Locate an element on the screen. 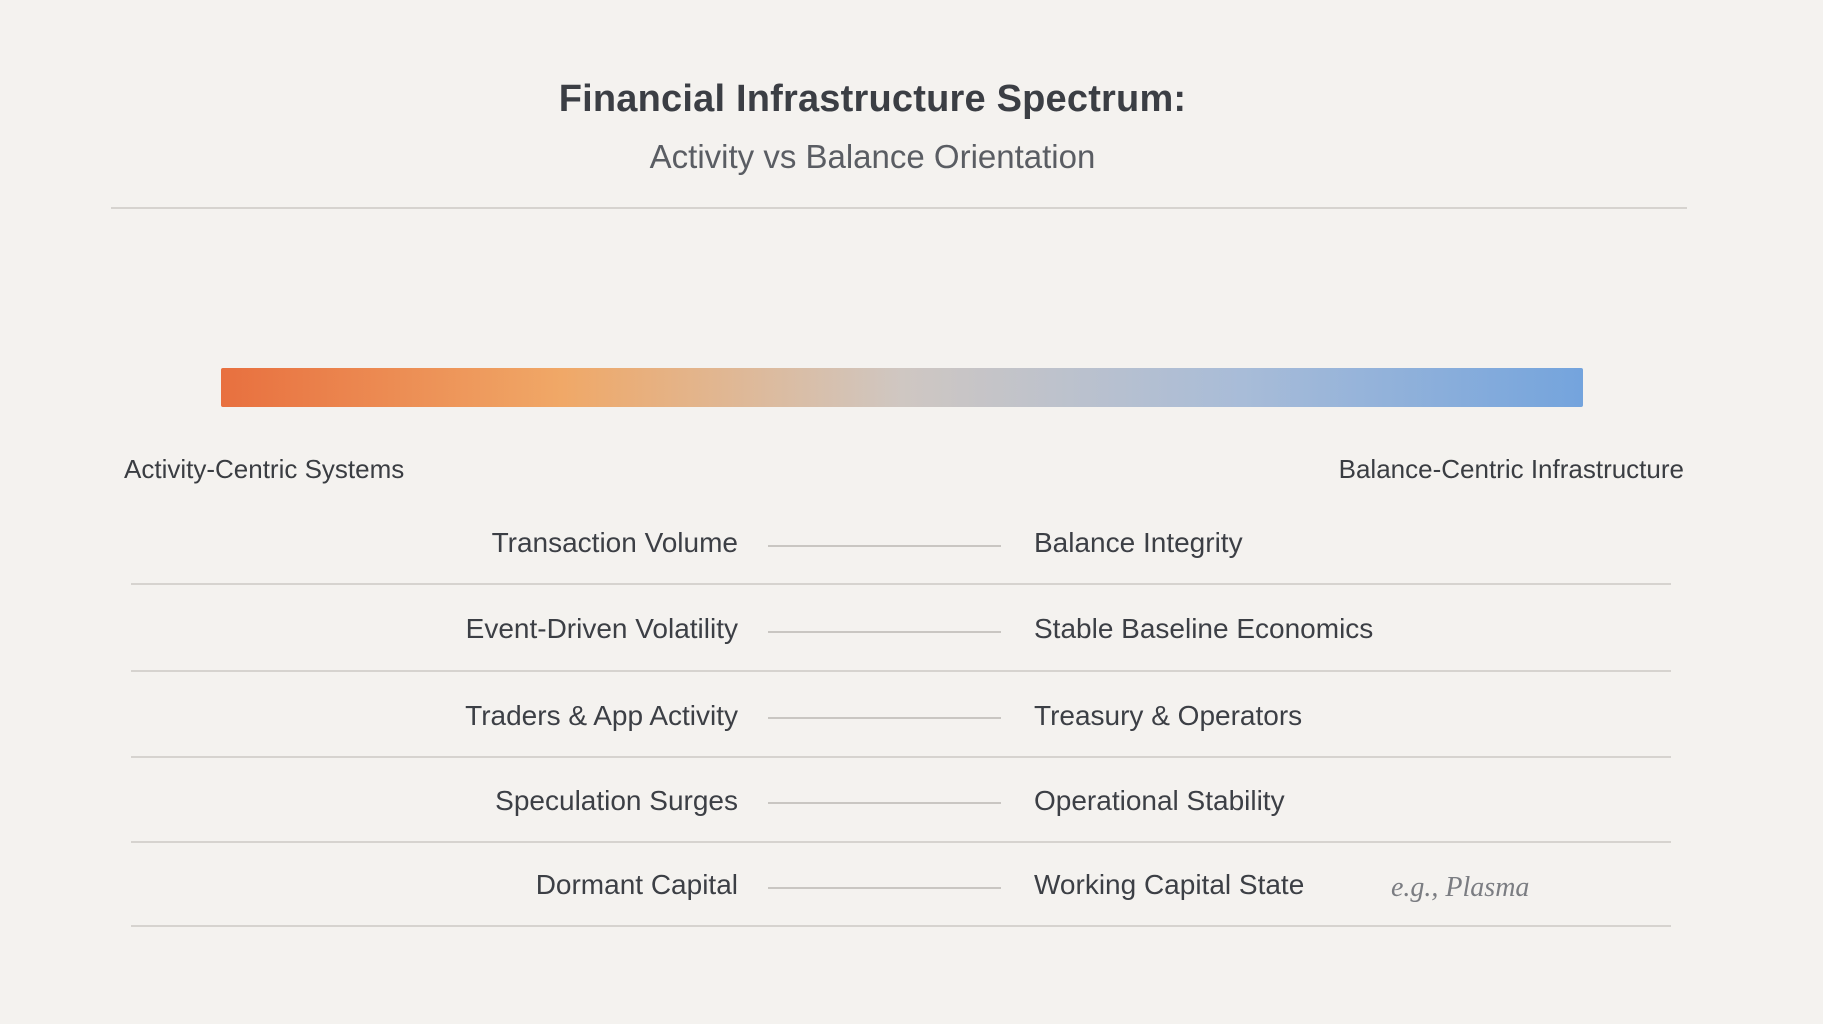 Image resolution: width=1823 pixels, height=1024 pixels. left-pole-label: Activity-Centric Systems is located at coordinates (264, 469).